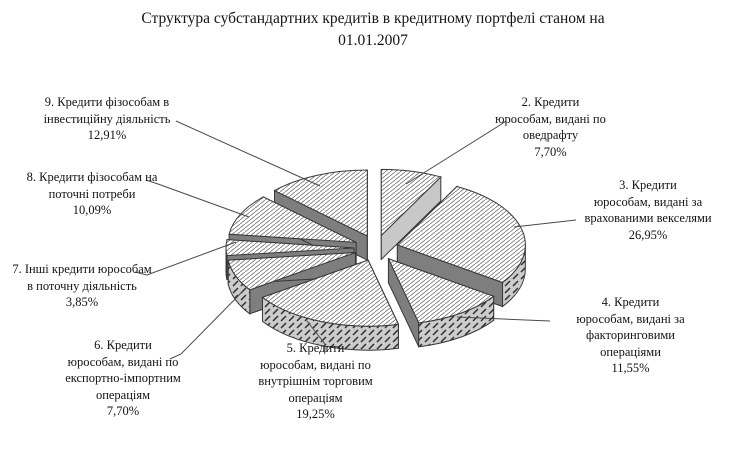  What do you see at coordinates (648, 234) in the screenshot?
I see `callout-percent: 26,95%` at bounding box center [648, 234].